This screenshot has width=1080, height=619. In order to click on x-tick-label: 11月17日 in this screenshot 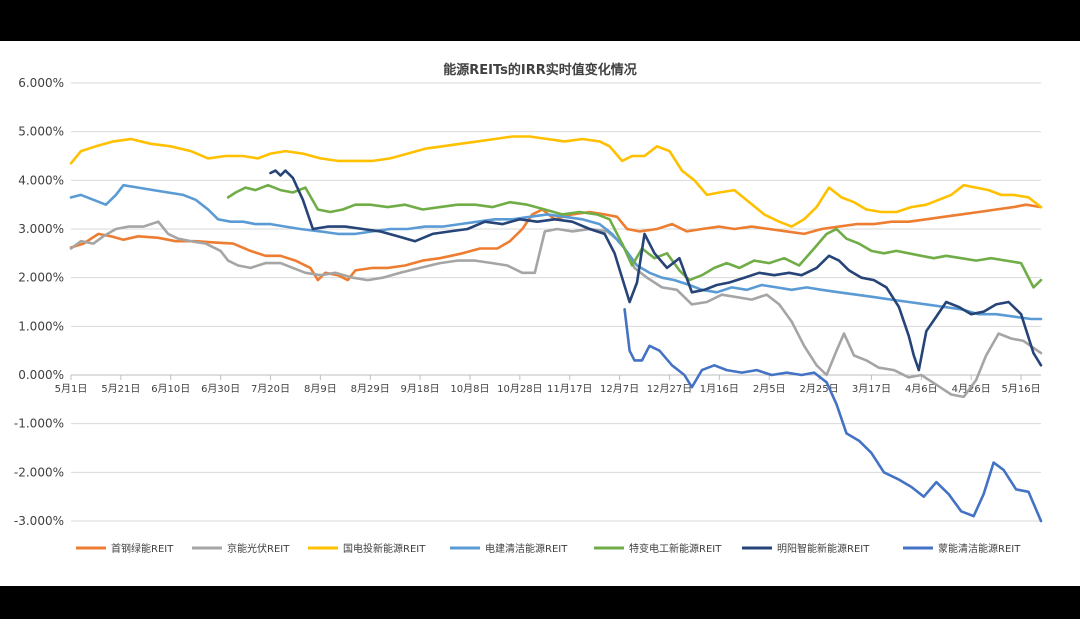, I will do `click(569, 389)`.